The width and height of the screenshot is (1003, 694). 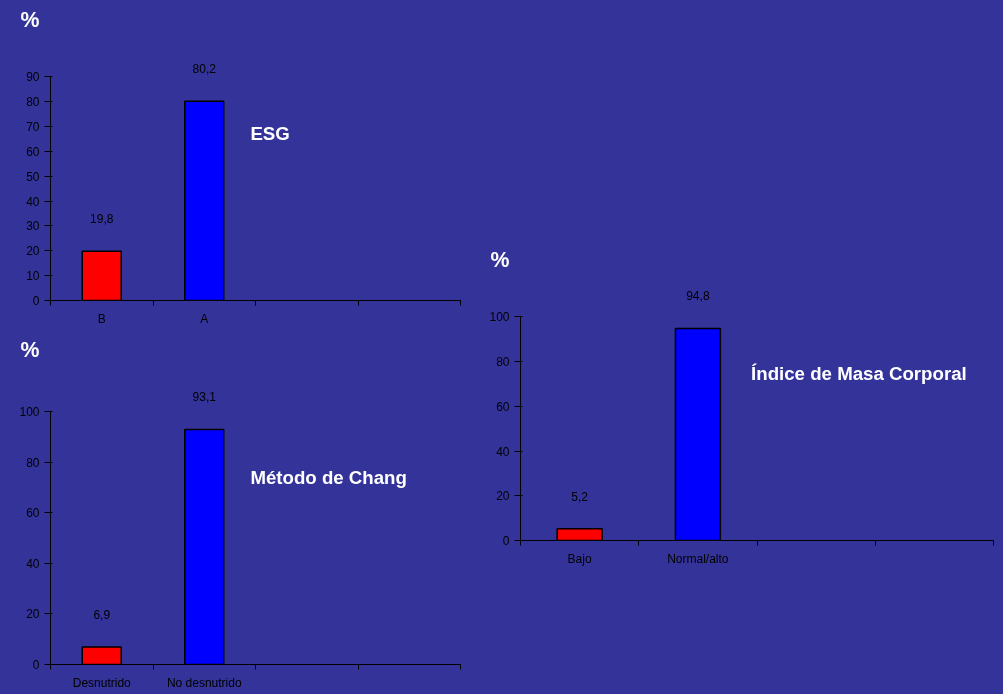 I want to click on data-label: 6,9, so click(x=102, y=615).